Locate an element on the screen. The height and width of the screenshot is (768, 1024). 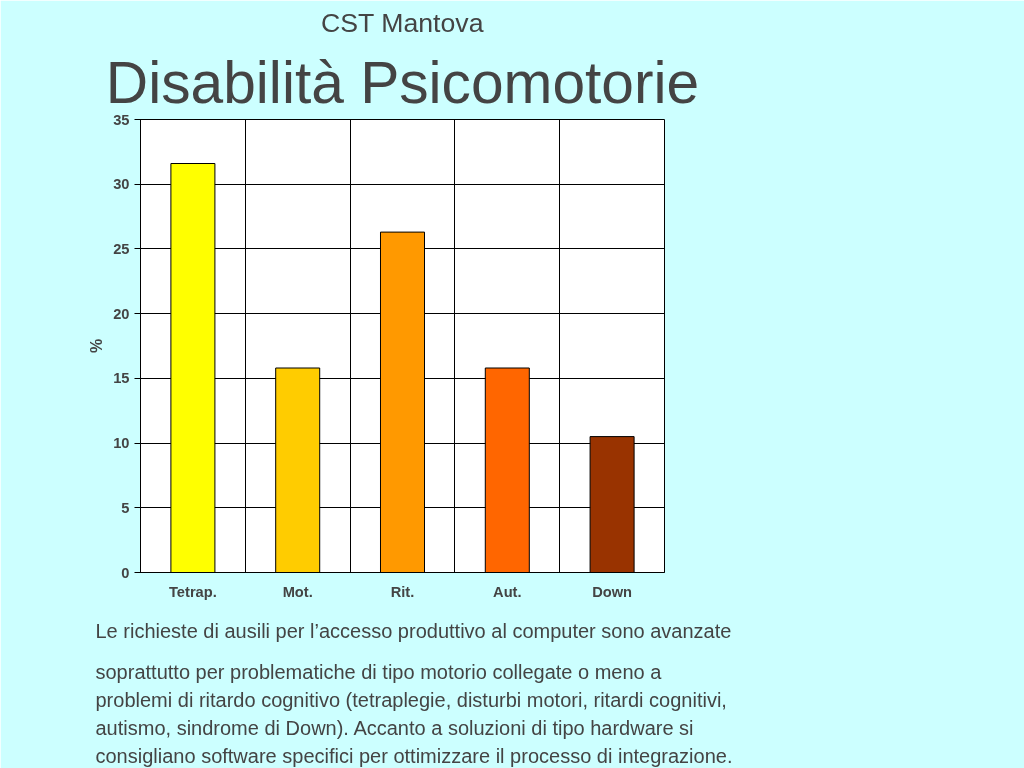
y-tick-label: 5 is located at coordinates (125, 507).